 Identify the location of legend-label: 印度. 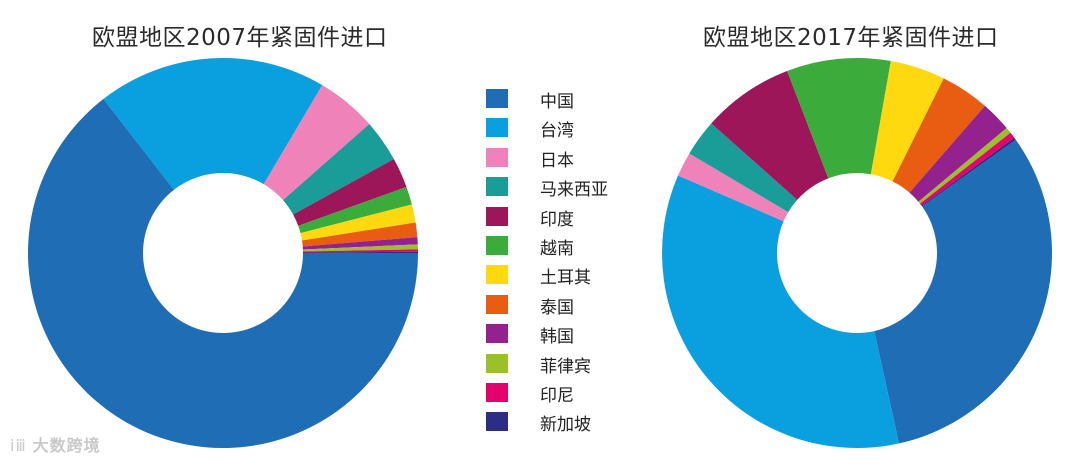
(557, 219).